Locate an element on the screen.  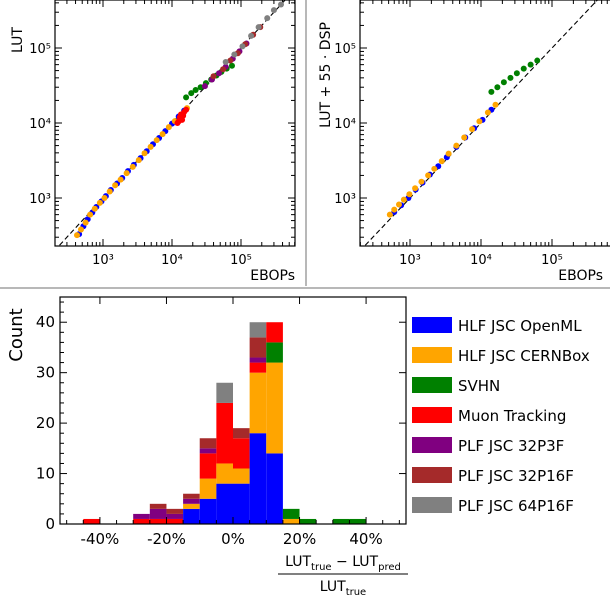
legend-label: PLF JSC 64P16F is located at coordinates (516, 506).